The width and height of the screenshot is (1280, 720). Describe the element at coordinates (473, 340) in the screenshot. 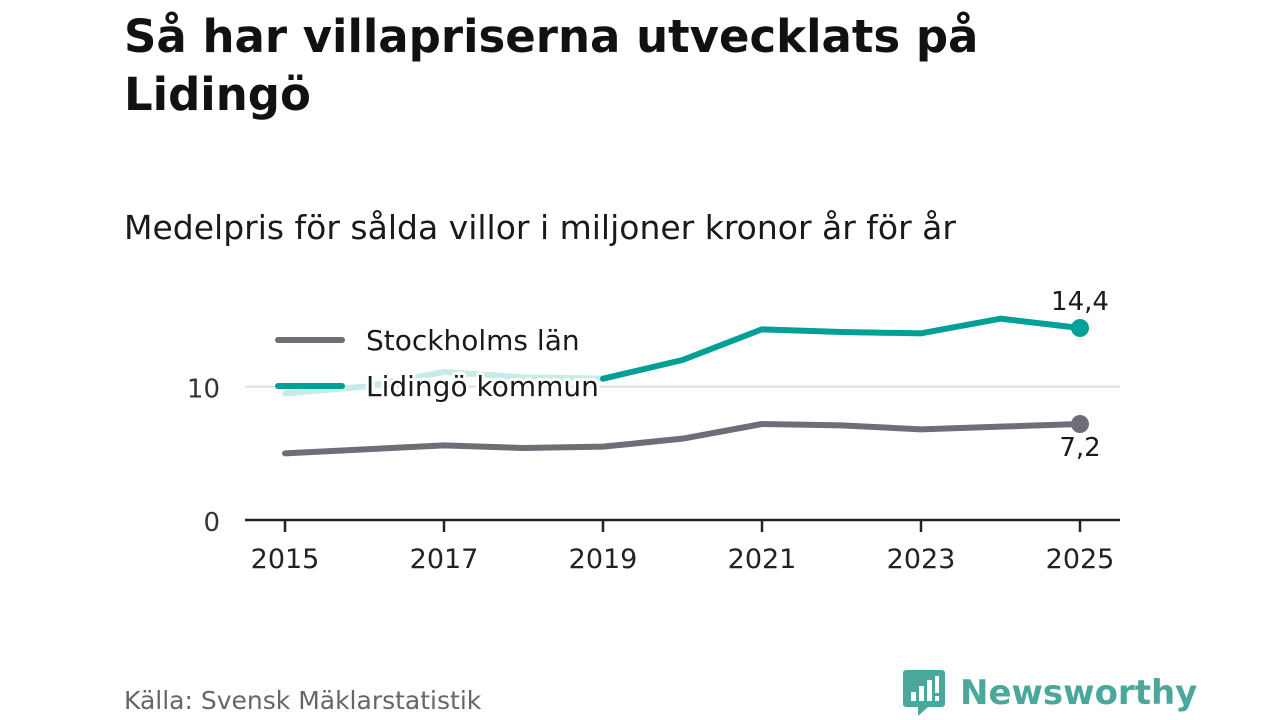

I see `legend-label-stockholm: Stockholms län` at that location.